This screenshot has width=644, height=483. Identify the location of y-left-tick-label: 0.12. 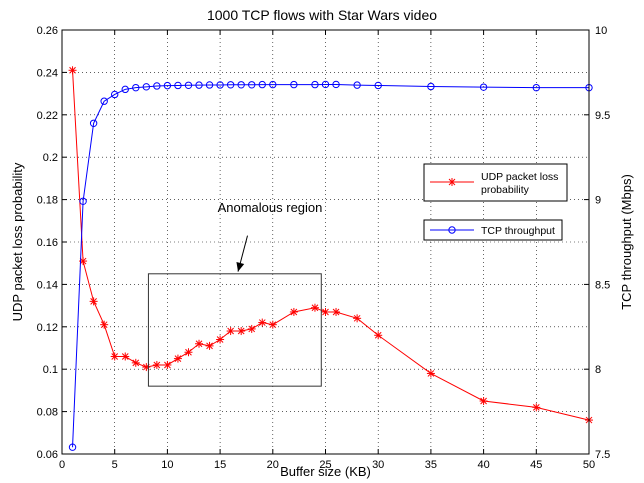
(47, 328).